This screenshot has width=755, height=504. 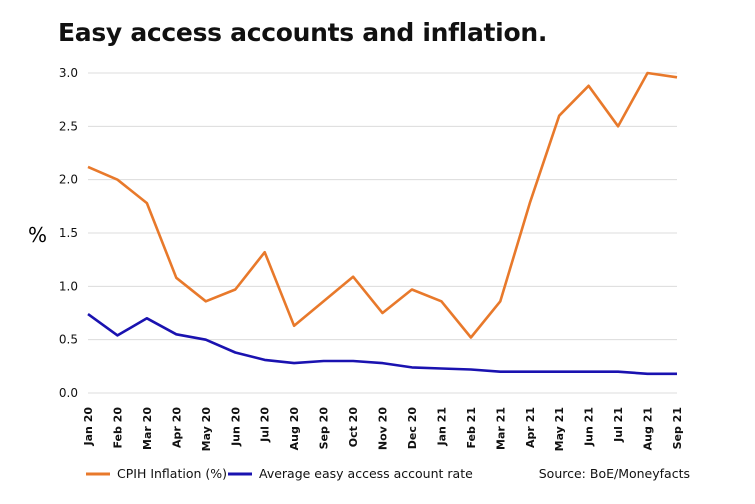 I want to click on x-tick-label: Nov 20, so click(x=383, y=428).